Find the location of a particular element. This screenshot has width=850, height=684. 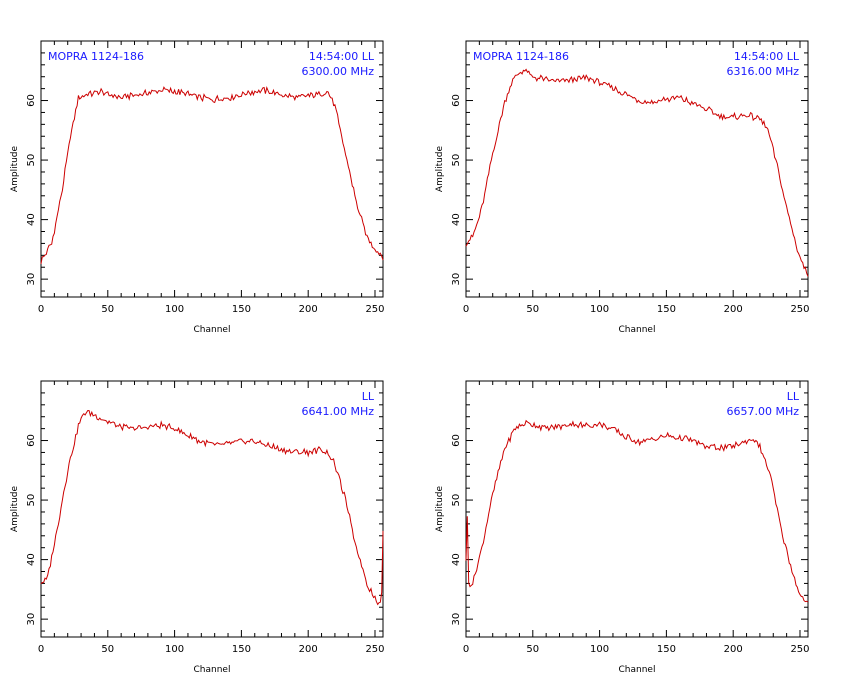

frequency-label: 6300.00 MHz is located at coordinates (337, 71).